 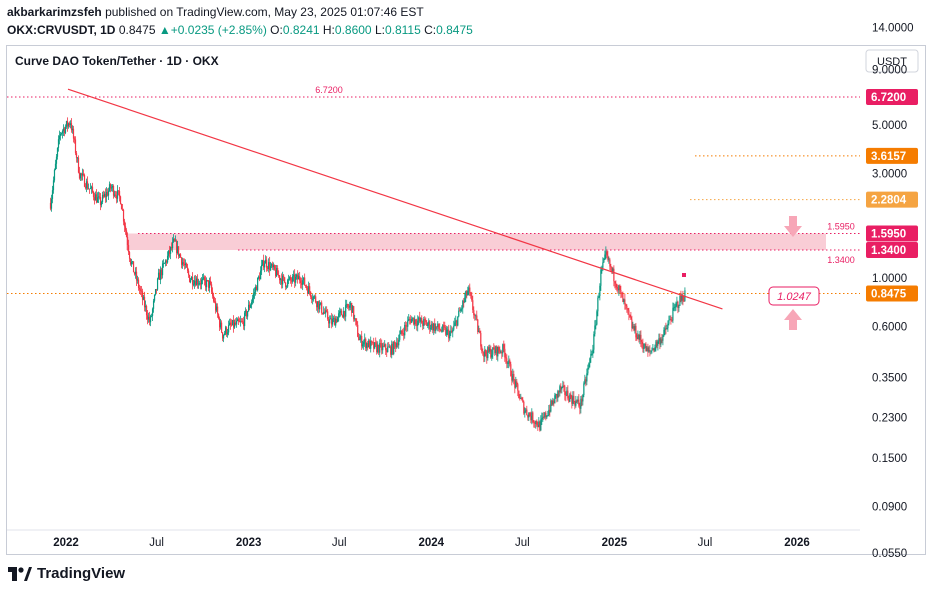 I want to click on y-tick-label: 0.0550, so click(x=889, y=554).